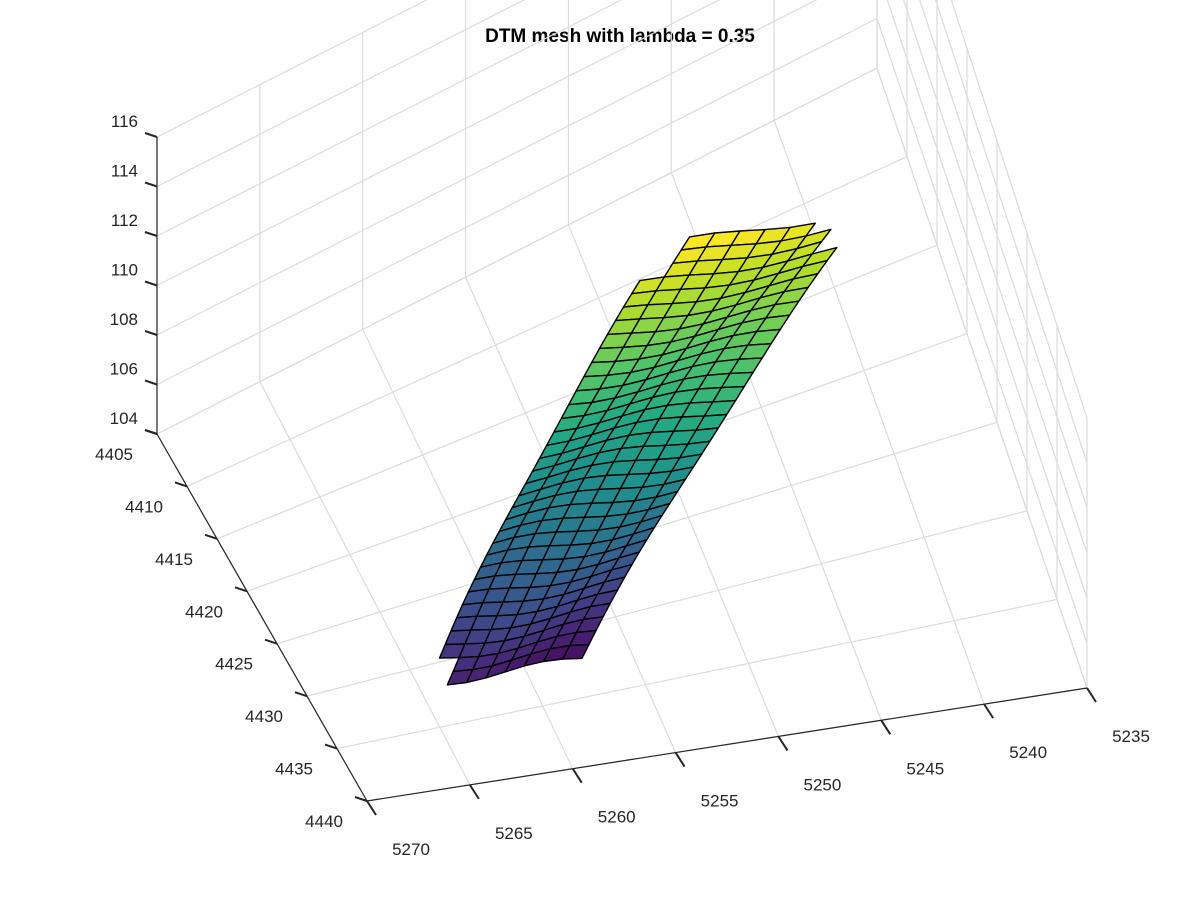 This screenshot has width=1200, height=900. I want to click on x-tick-label: 5245, so click(925, 768).